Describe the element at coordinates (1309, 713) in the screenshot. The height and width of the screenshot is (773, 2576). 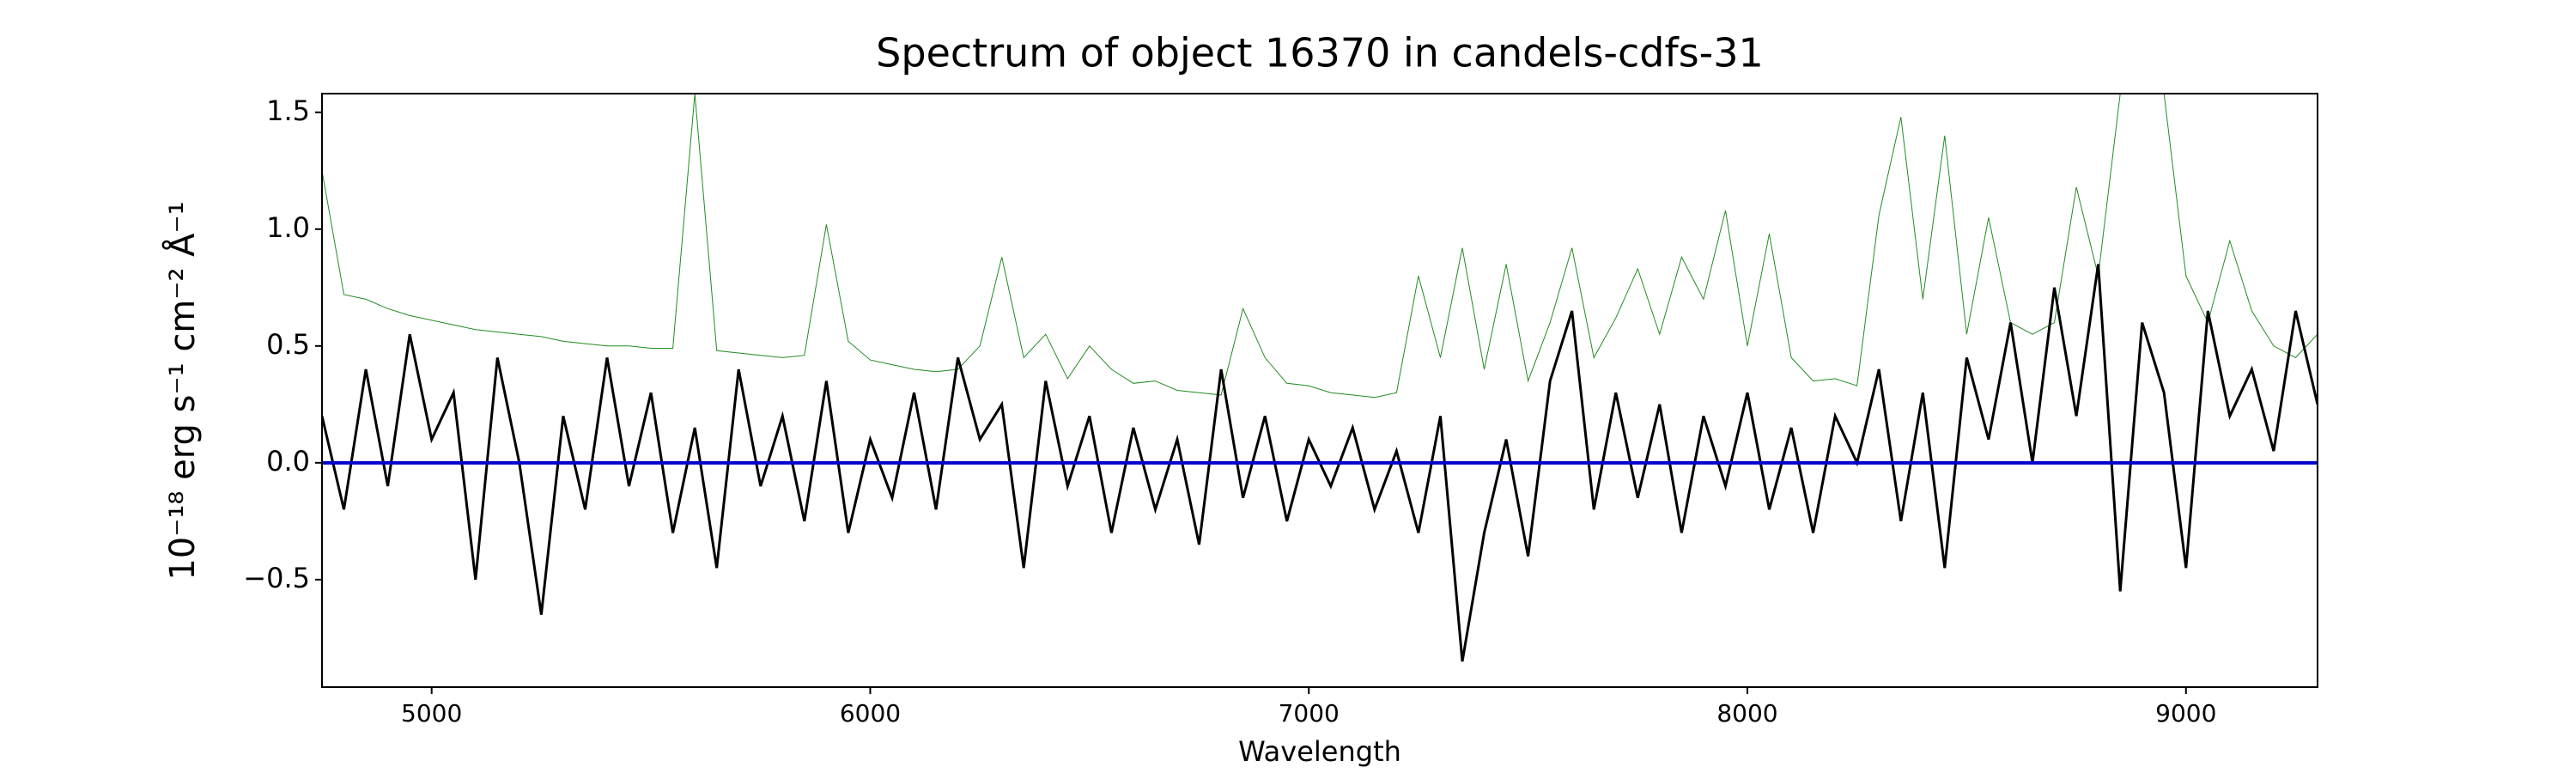
I see `x-tick-label: 7000` at that location.